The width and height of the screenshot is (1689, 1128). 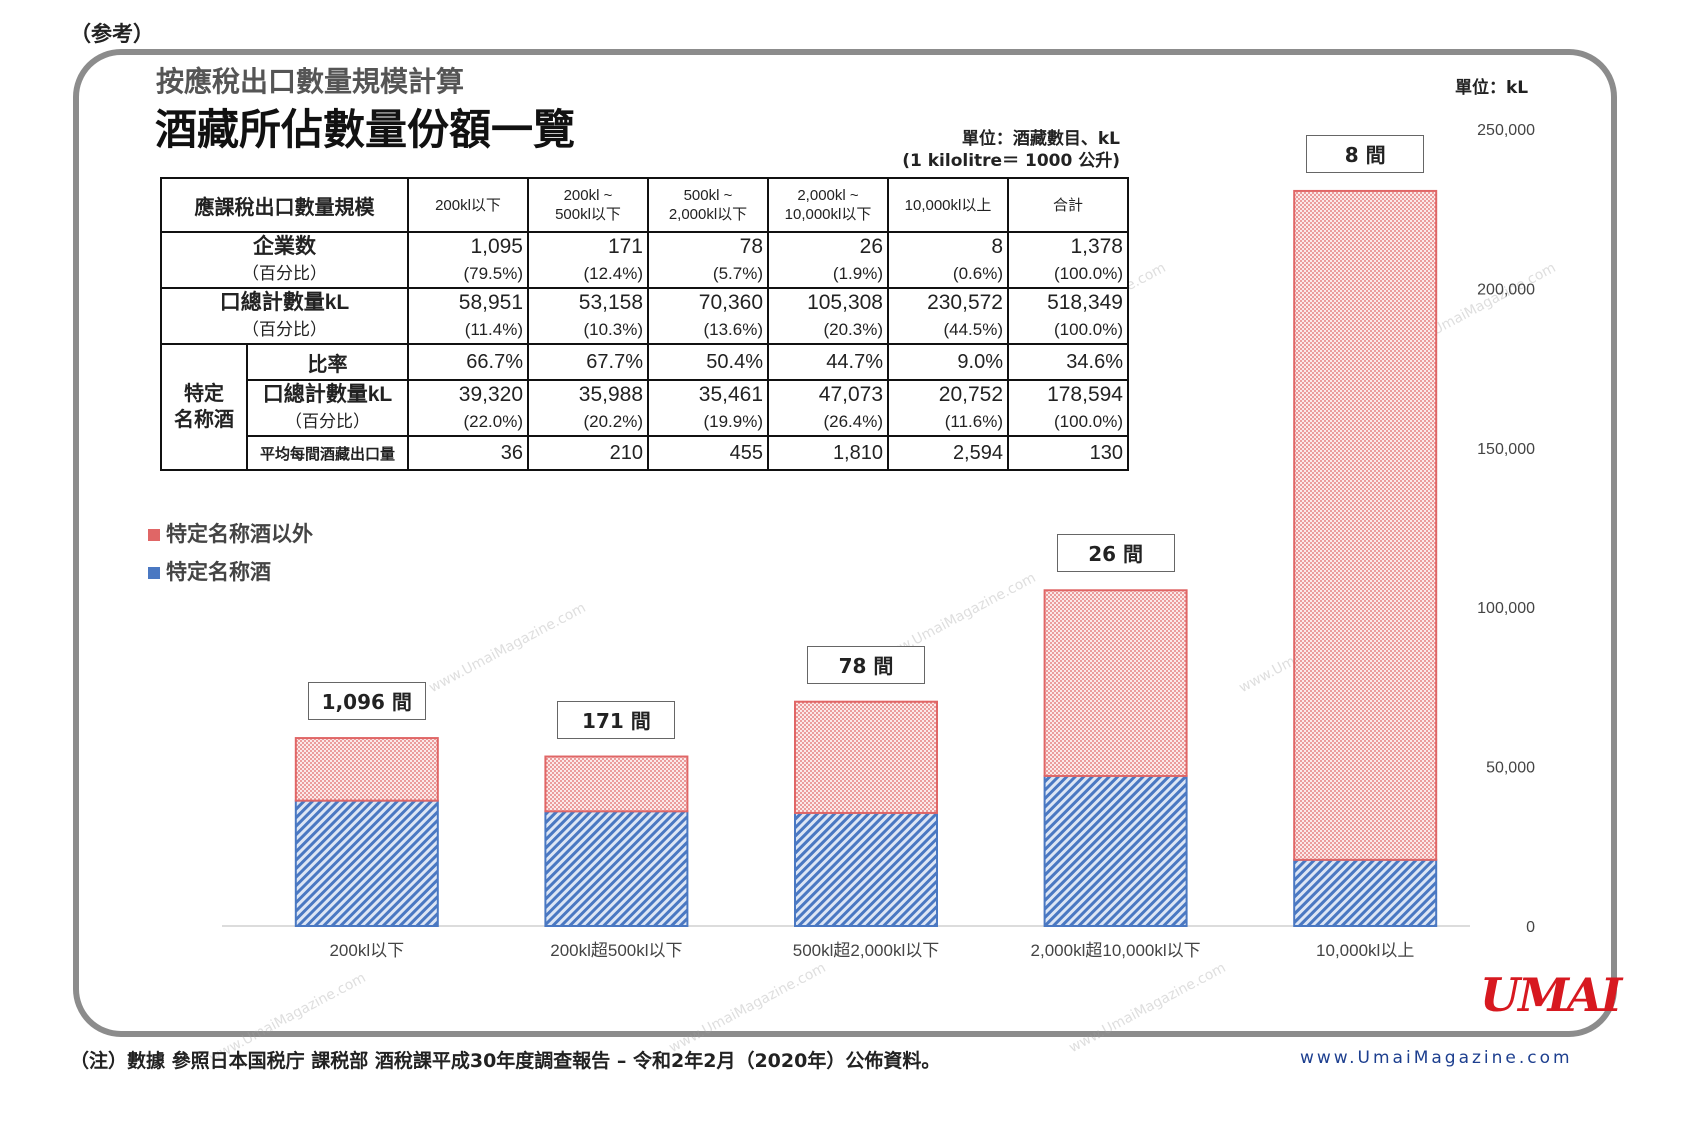 What do you see at coordinates (866, 664) in the screenshot?
I see `bar-count-callout: 78 間` at bounding box center [866, 664].